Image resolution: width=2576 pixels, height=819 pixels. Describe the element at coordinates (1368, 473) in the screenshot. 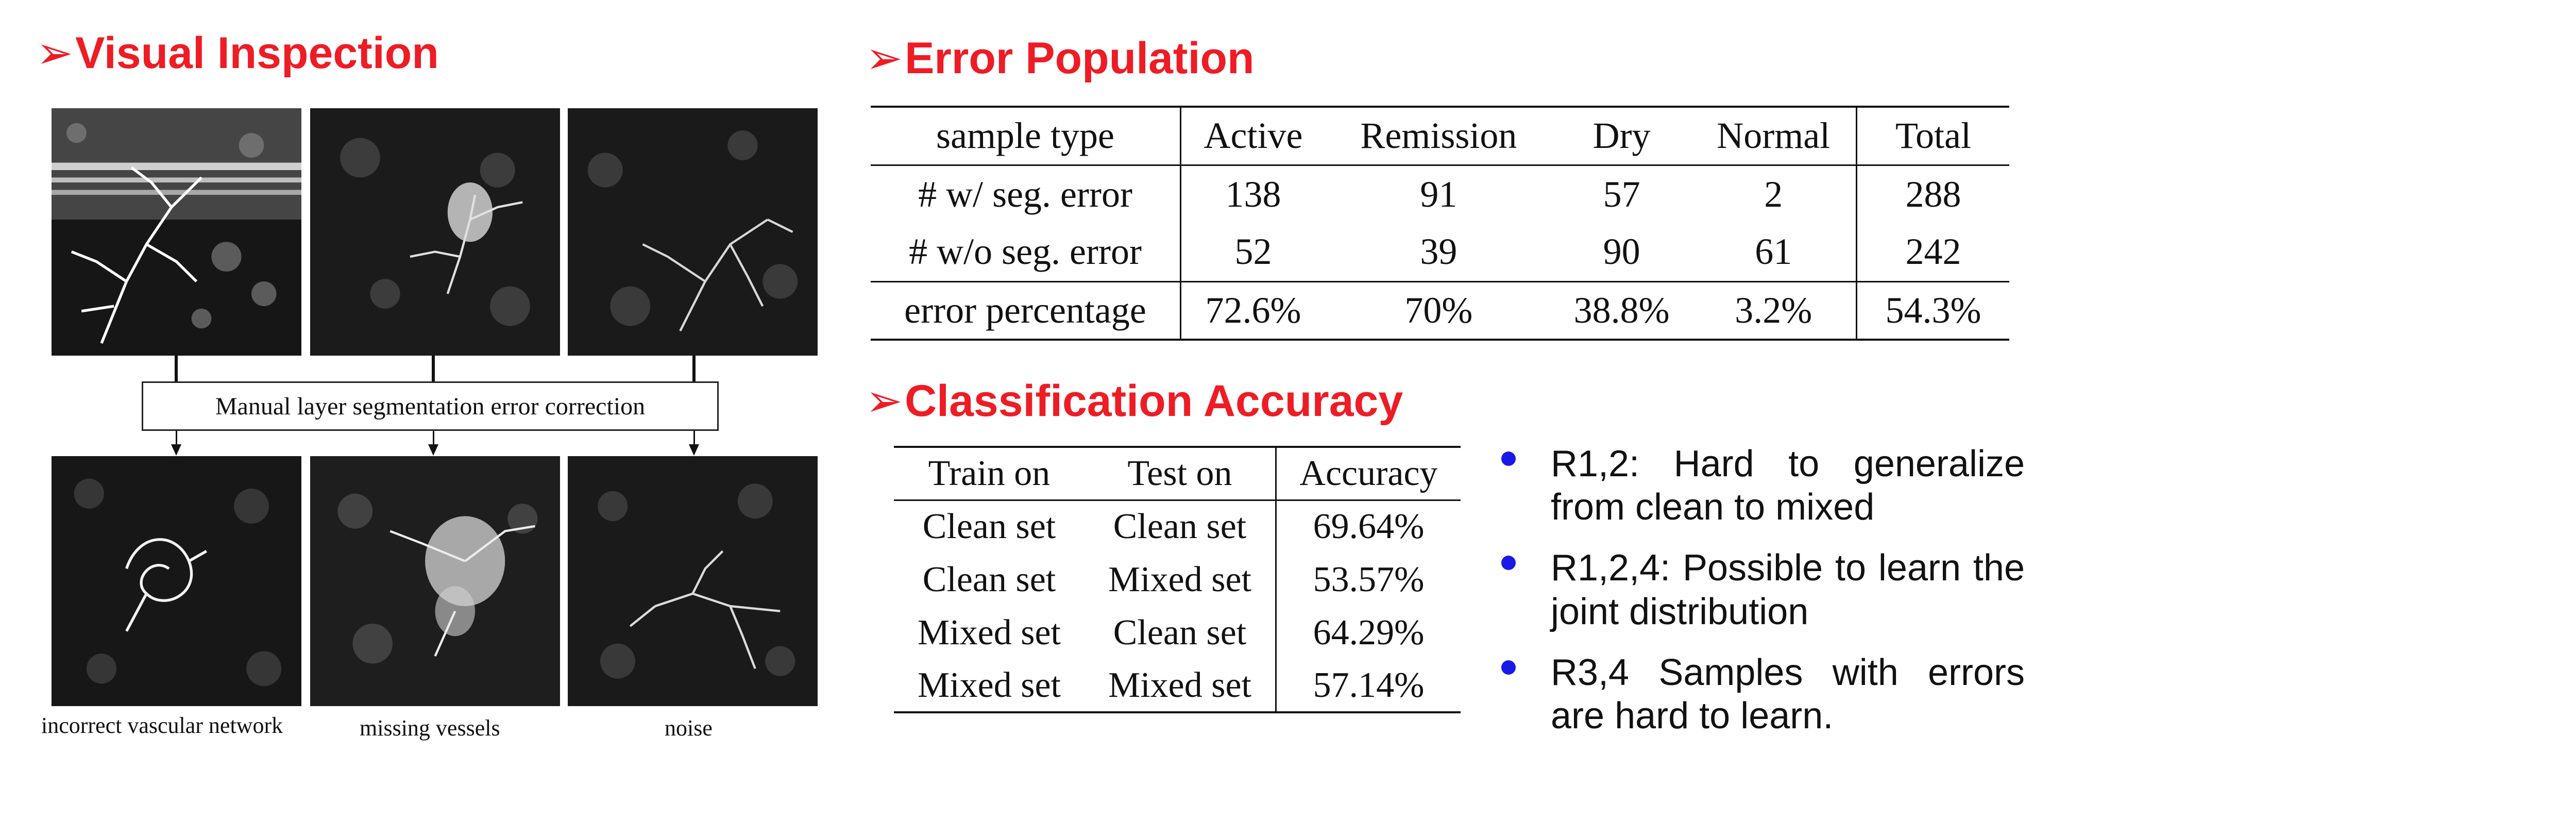

I see `column-header: Accuracy` at that location.